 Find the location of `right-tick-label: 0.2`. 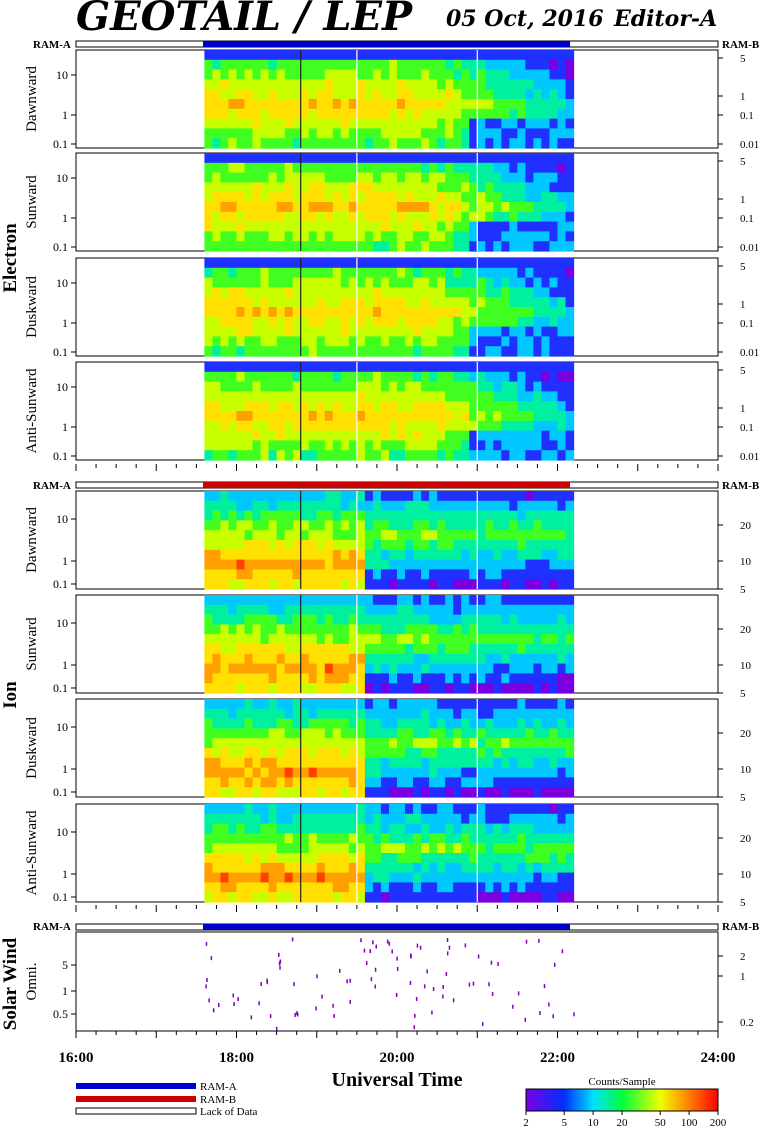

right-tick-label: 0.2 is located at coordinates (747, 1023).